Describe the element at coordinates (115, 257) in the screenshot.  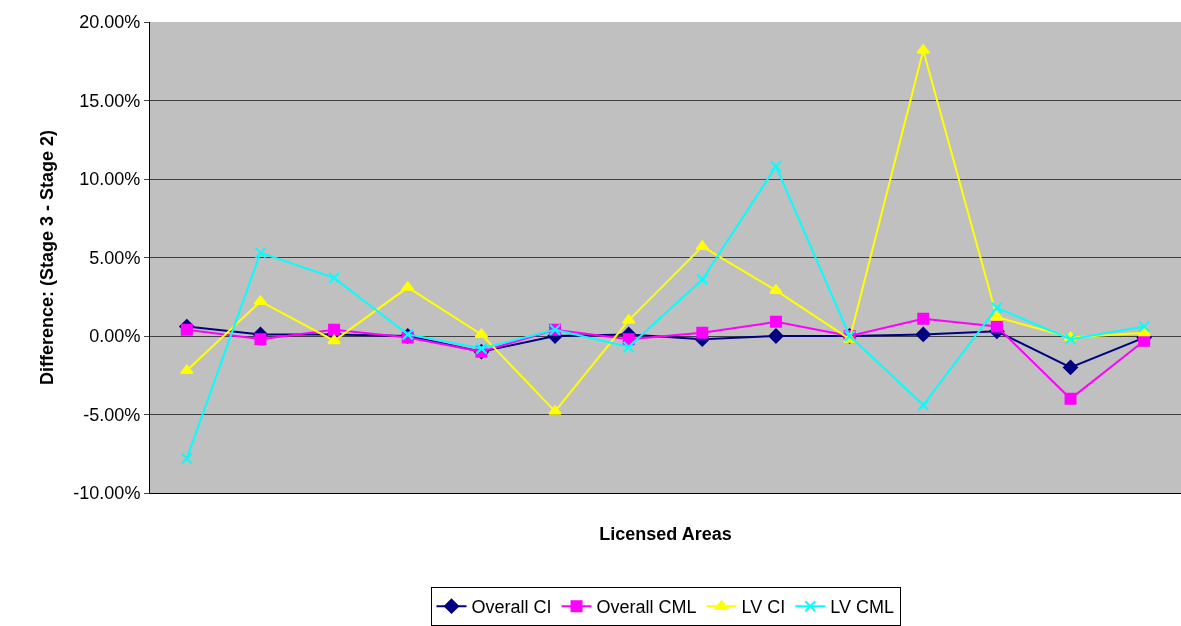
I see `y-tick-label: 5.00%` at that location.